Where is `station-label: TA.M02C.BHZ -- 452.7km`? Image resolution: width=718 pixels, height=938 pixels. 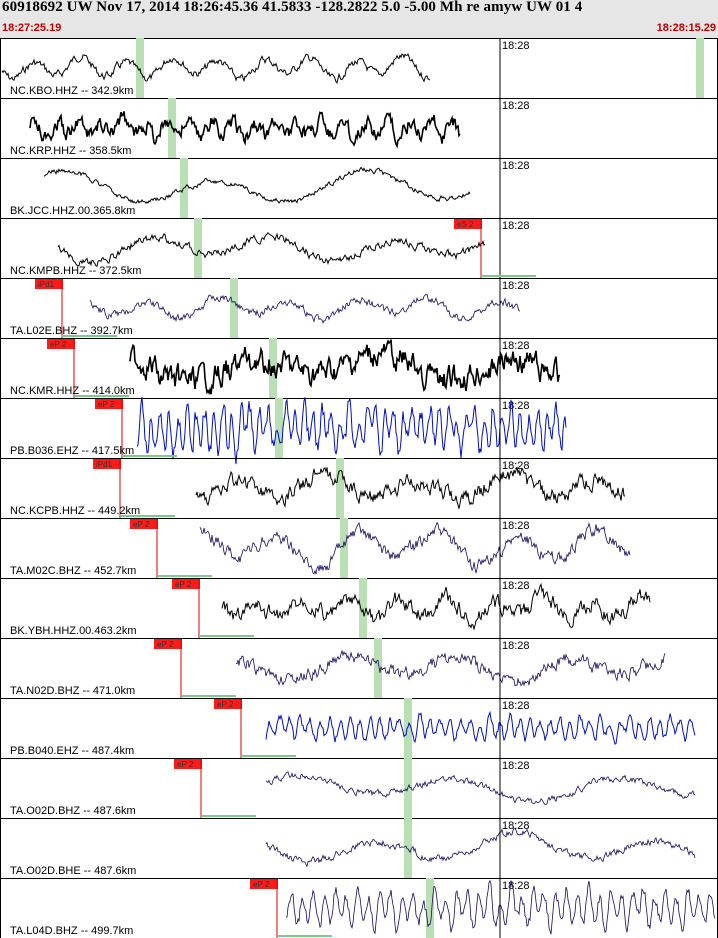
station-label: TA.M02C.BHZ -- 452.7km is located at coordinates (73, 571).